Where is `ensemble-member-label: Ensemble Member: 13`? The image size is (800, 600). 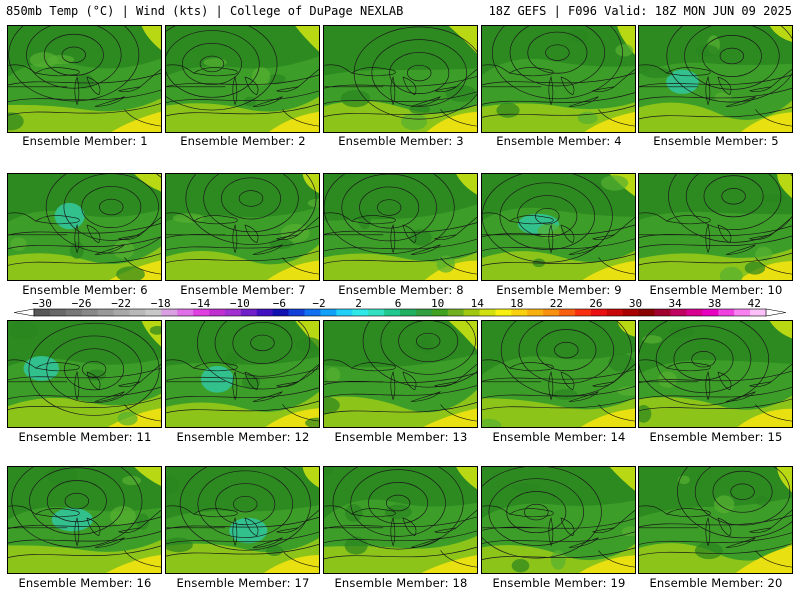 ensemble-member-label: Ensemble Member: 13 is located at coordinates (401, 437).